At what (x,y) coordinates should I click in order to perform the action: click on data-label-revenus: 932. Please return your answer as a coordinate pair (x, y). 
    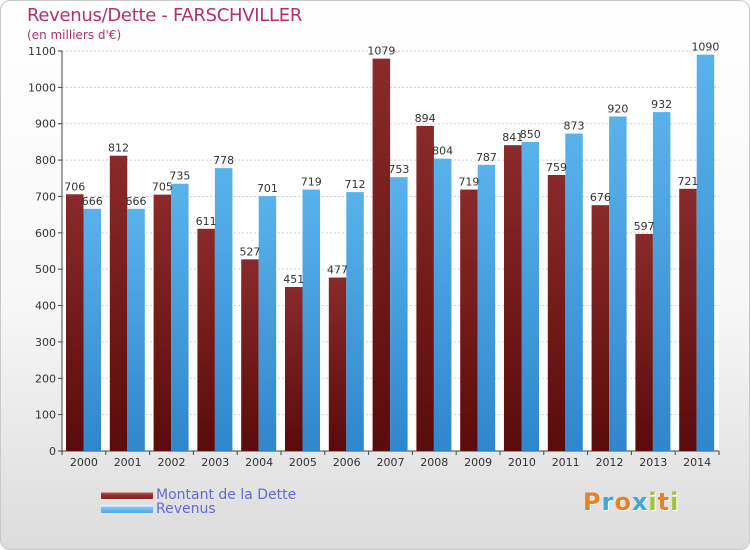
    Looking at the image, I should click on (661, 104).